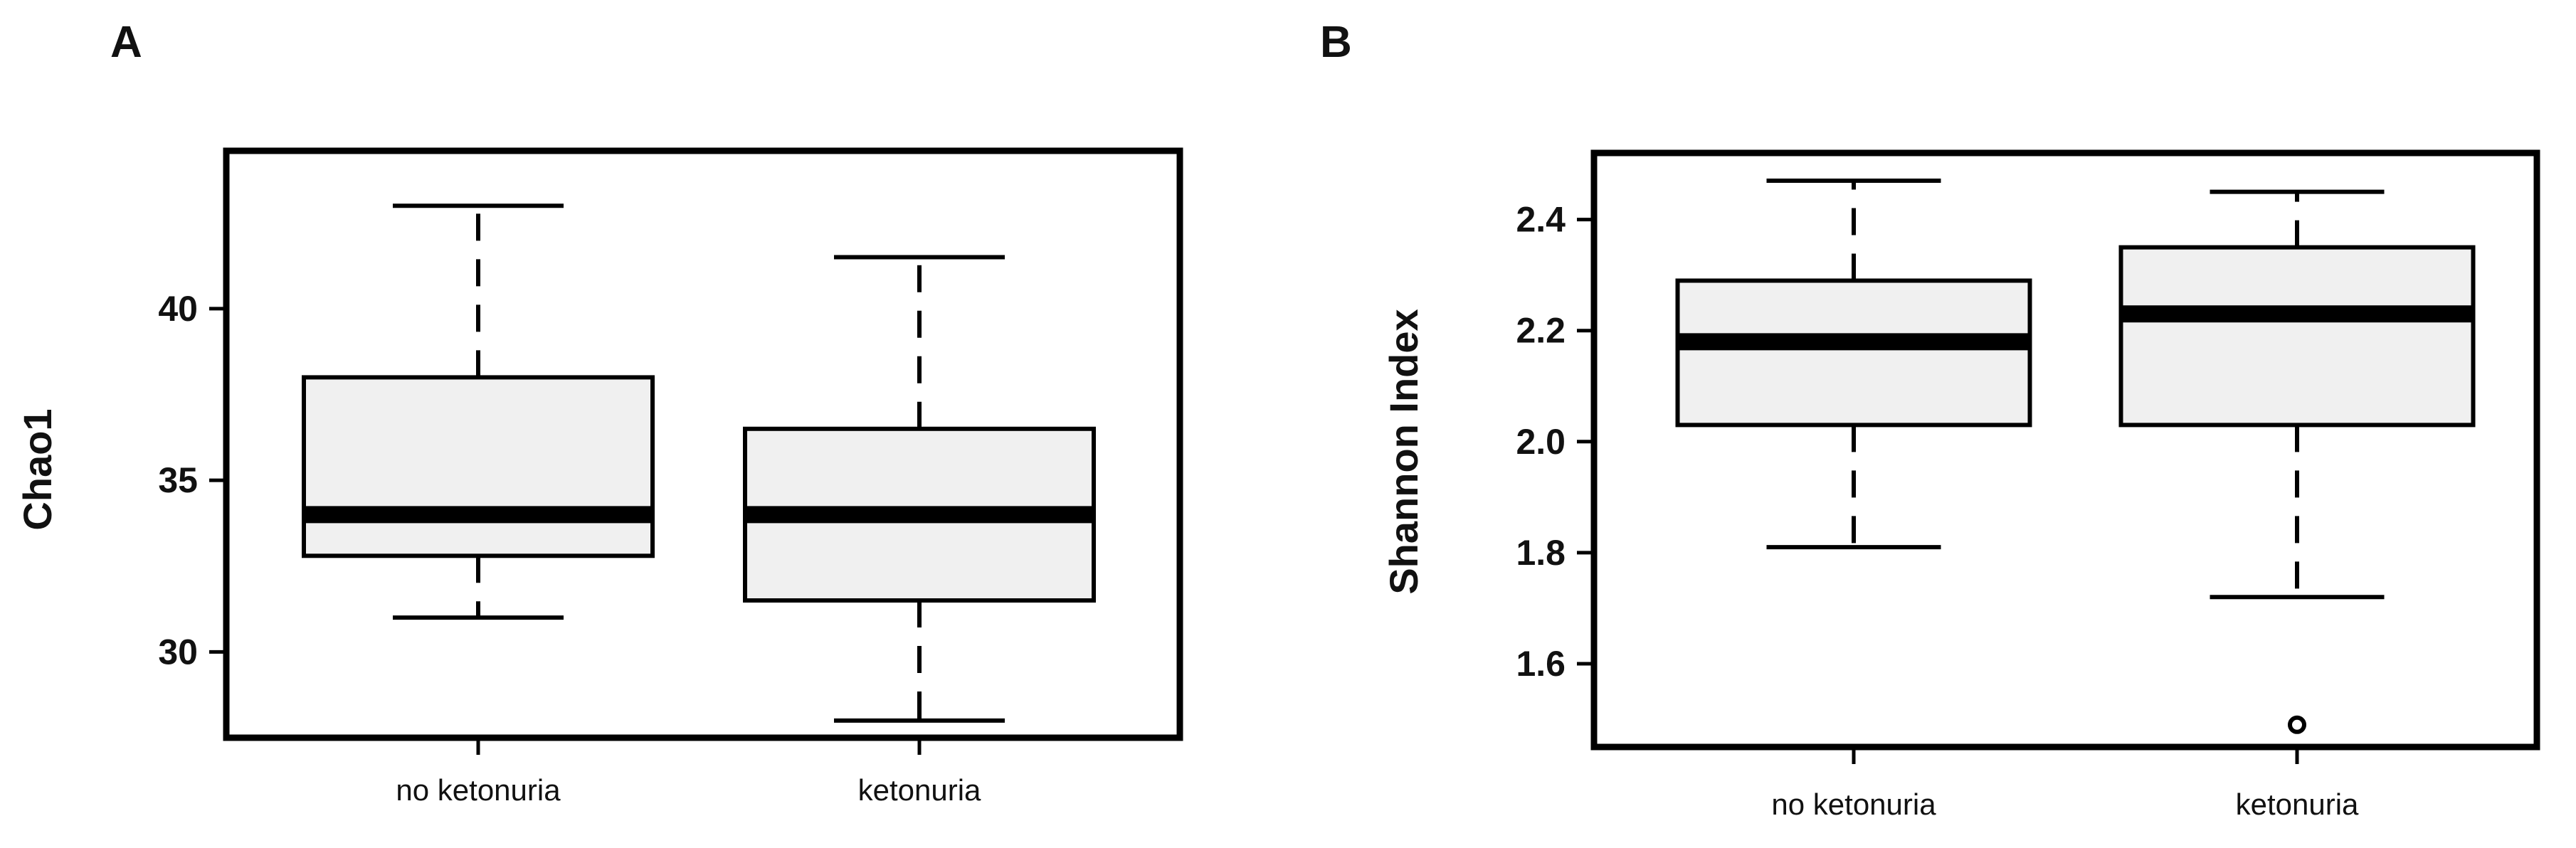  What do you see at coordinates (178, 480) in the screenshot?
I see `panel-a-y-tick-label: 35` at bounding box center [178, 480].